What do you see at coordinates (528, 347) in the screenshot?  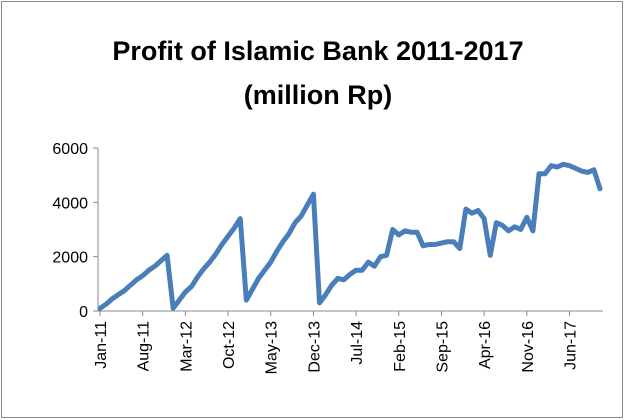 I see `x-tick-label: Nov-16` at bounding box center [528, 347].